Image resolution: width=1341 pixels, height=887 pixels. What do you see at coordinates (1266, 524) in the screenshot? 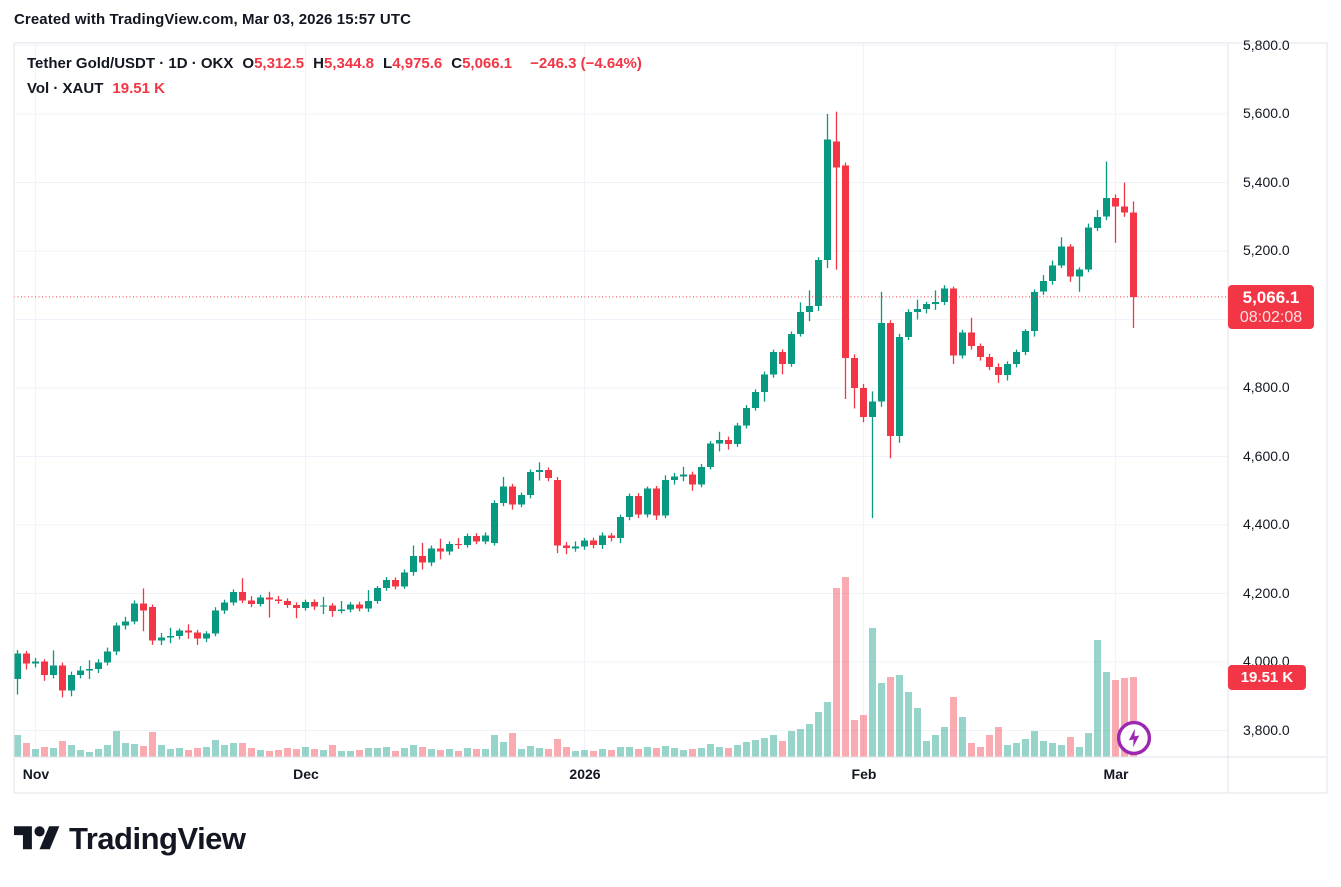
I see `price-tick-label: 4,400.0` at bounding box center [1266, 524].